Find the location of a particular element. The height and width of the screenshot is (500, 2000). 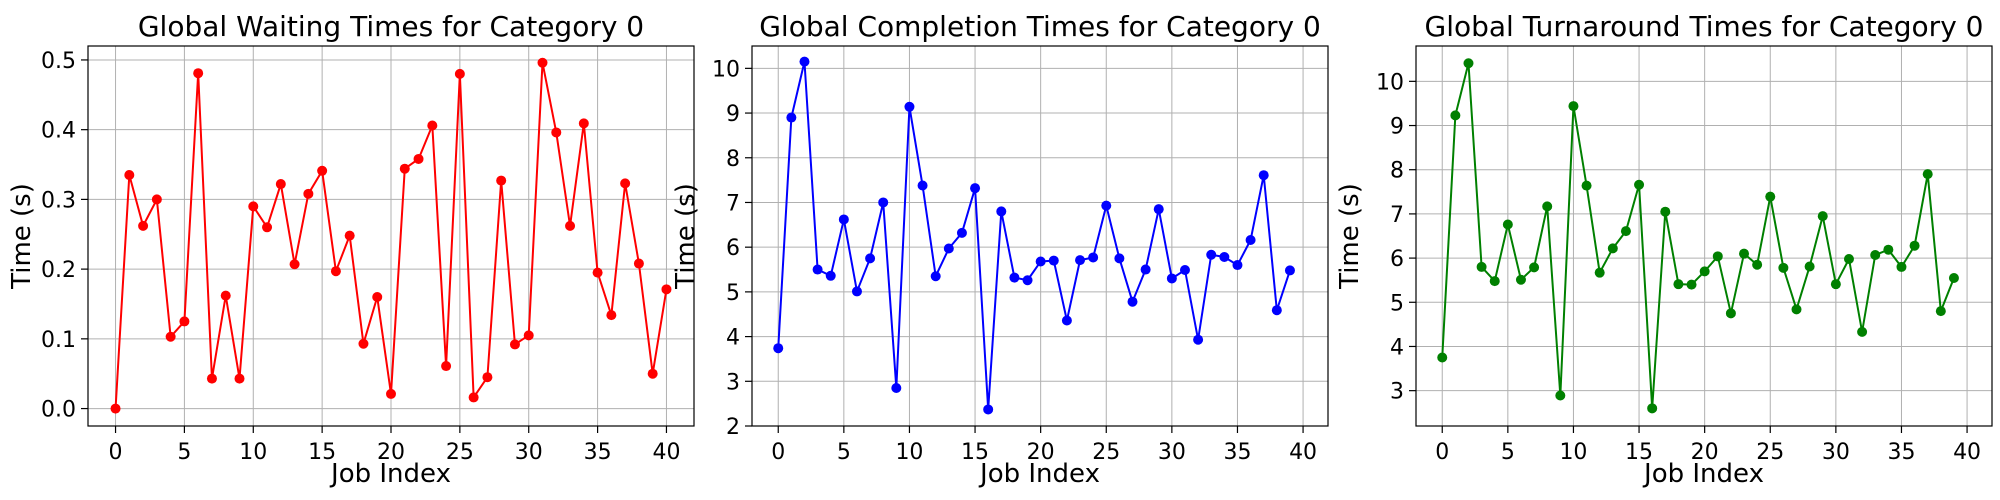

x-tick-label: 15 is located at coordinates (1639, 452).